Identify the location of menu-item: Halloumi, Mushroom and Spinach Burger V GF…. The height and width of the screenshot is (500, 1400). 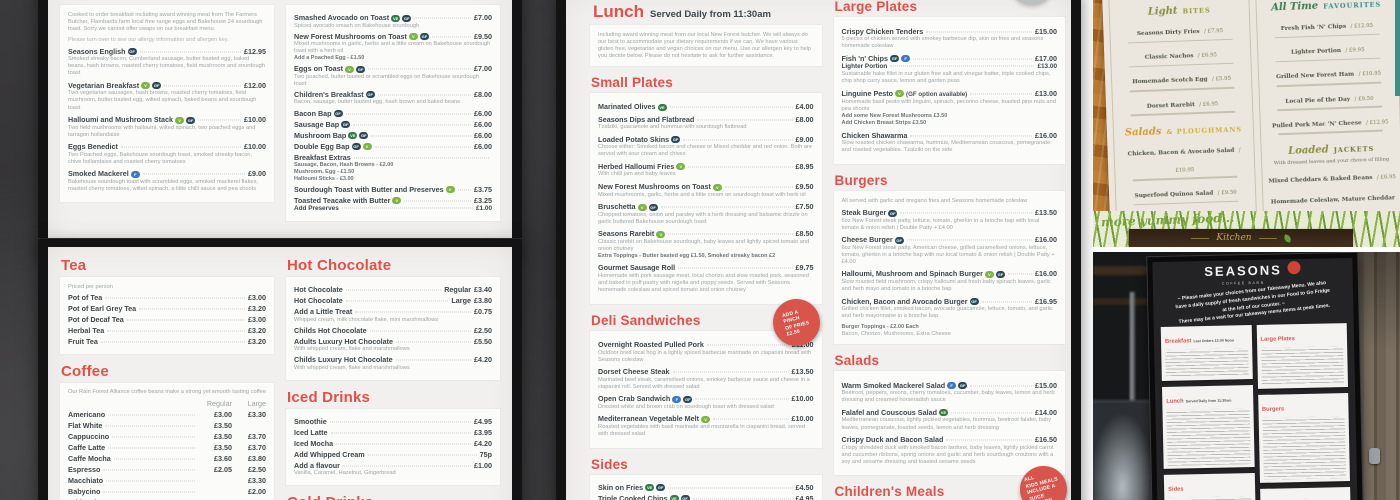
(949, 280).